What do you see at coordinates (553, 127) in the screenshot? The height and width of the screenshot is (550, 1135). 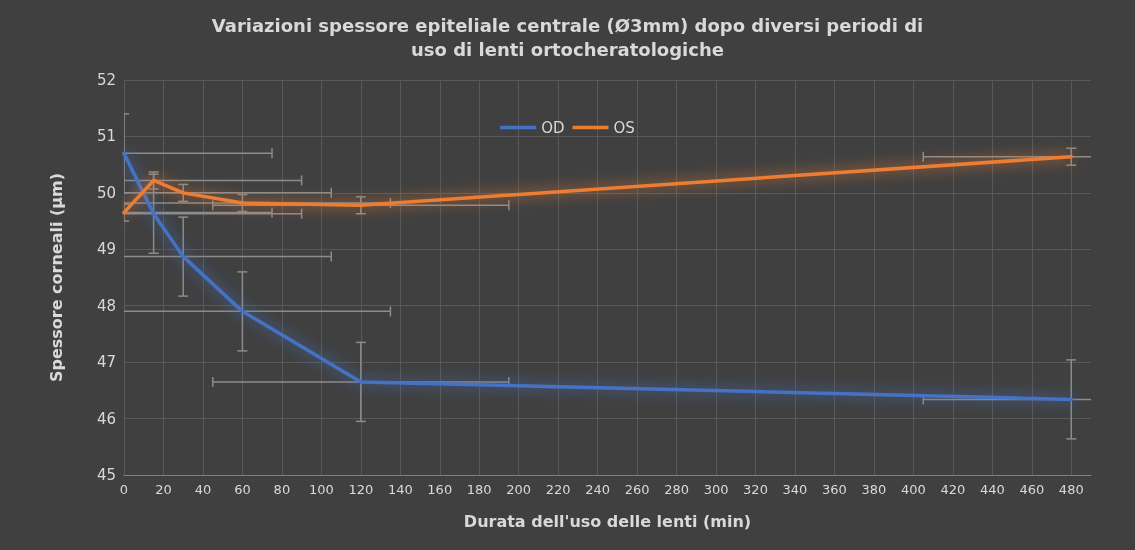 I see `legend-label: OD` at bounding box center [553, 127].